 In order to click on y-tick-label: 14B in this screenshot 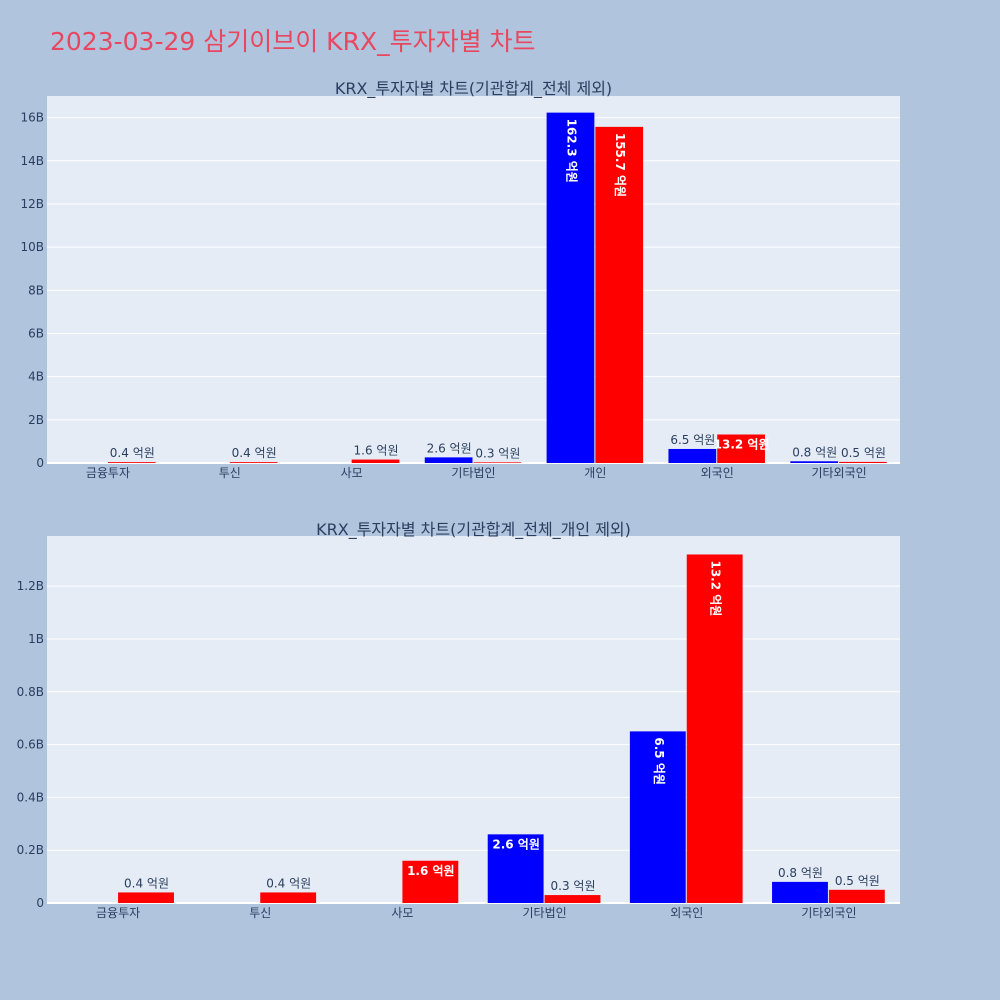, I will do `click(32, 161)`.